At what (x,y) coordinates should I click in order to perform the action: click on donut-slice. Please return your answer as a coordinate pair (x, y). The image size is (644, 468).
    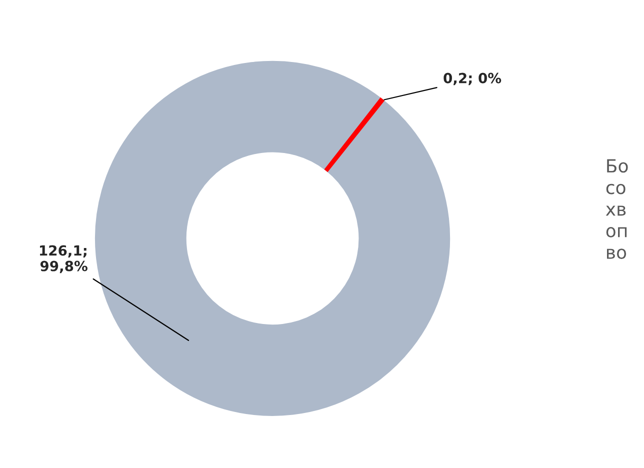
    Looking at the image, I should click on (354, 135).